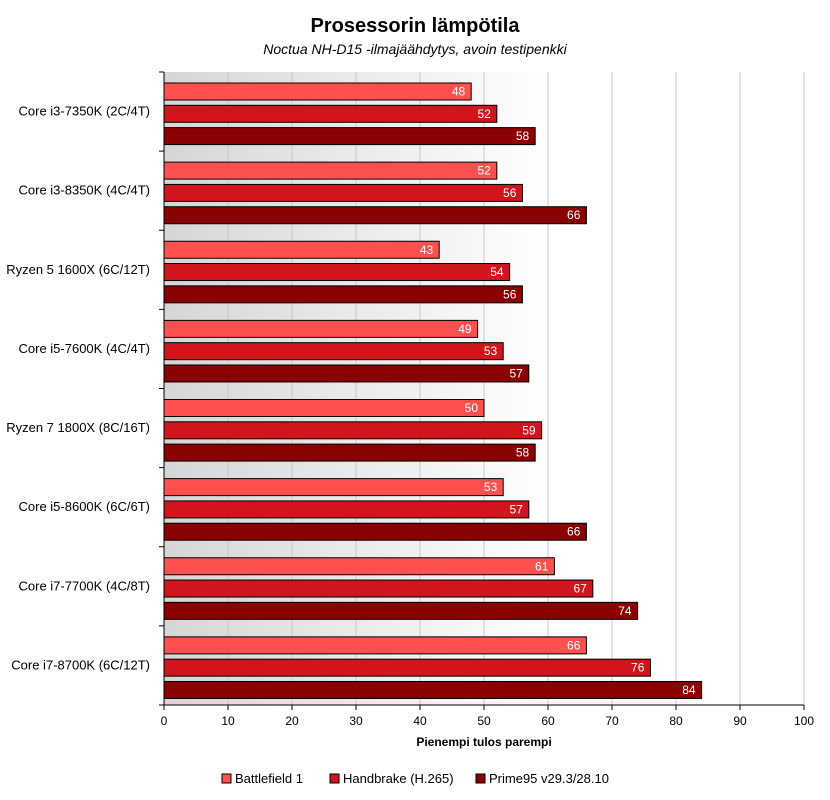  Describe the element at coordinates (85, 348) in the screenshot. I see `category-label: Core i5-7600K (4C/4T)` at that location.